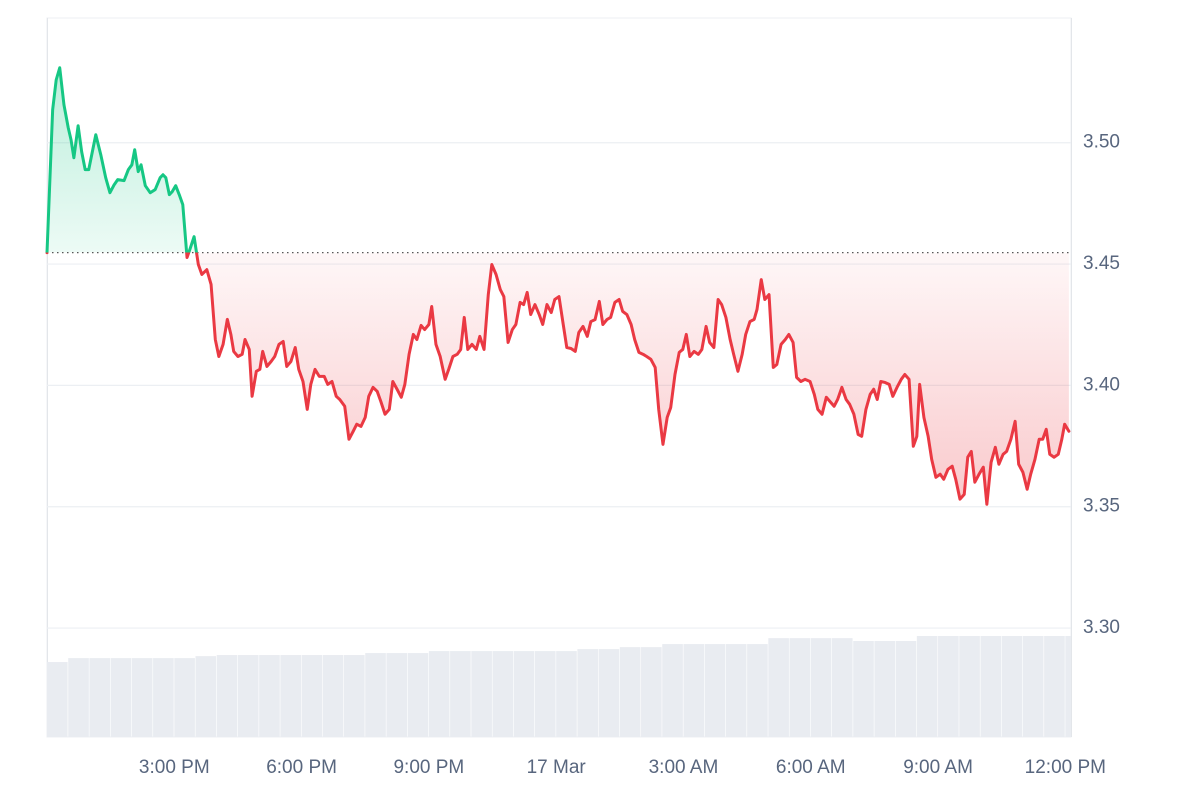 The width and height of the screenshot is (1200, 800). What do you see at coordinates (811, 767) in the screenshot?
I see `x-tick-label: 6:00 AM` at bounding box center [811, 767].